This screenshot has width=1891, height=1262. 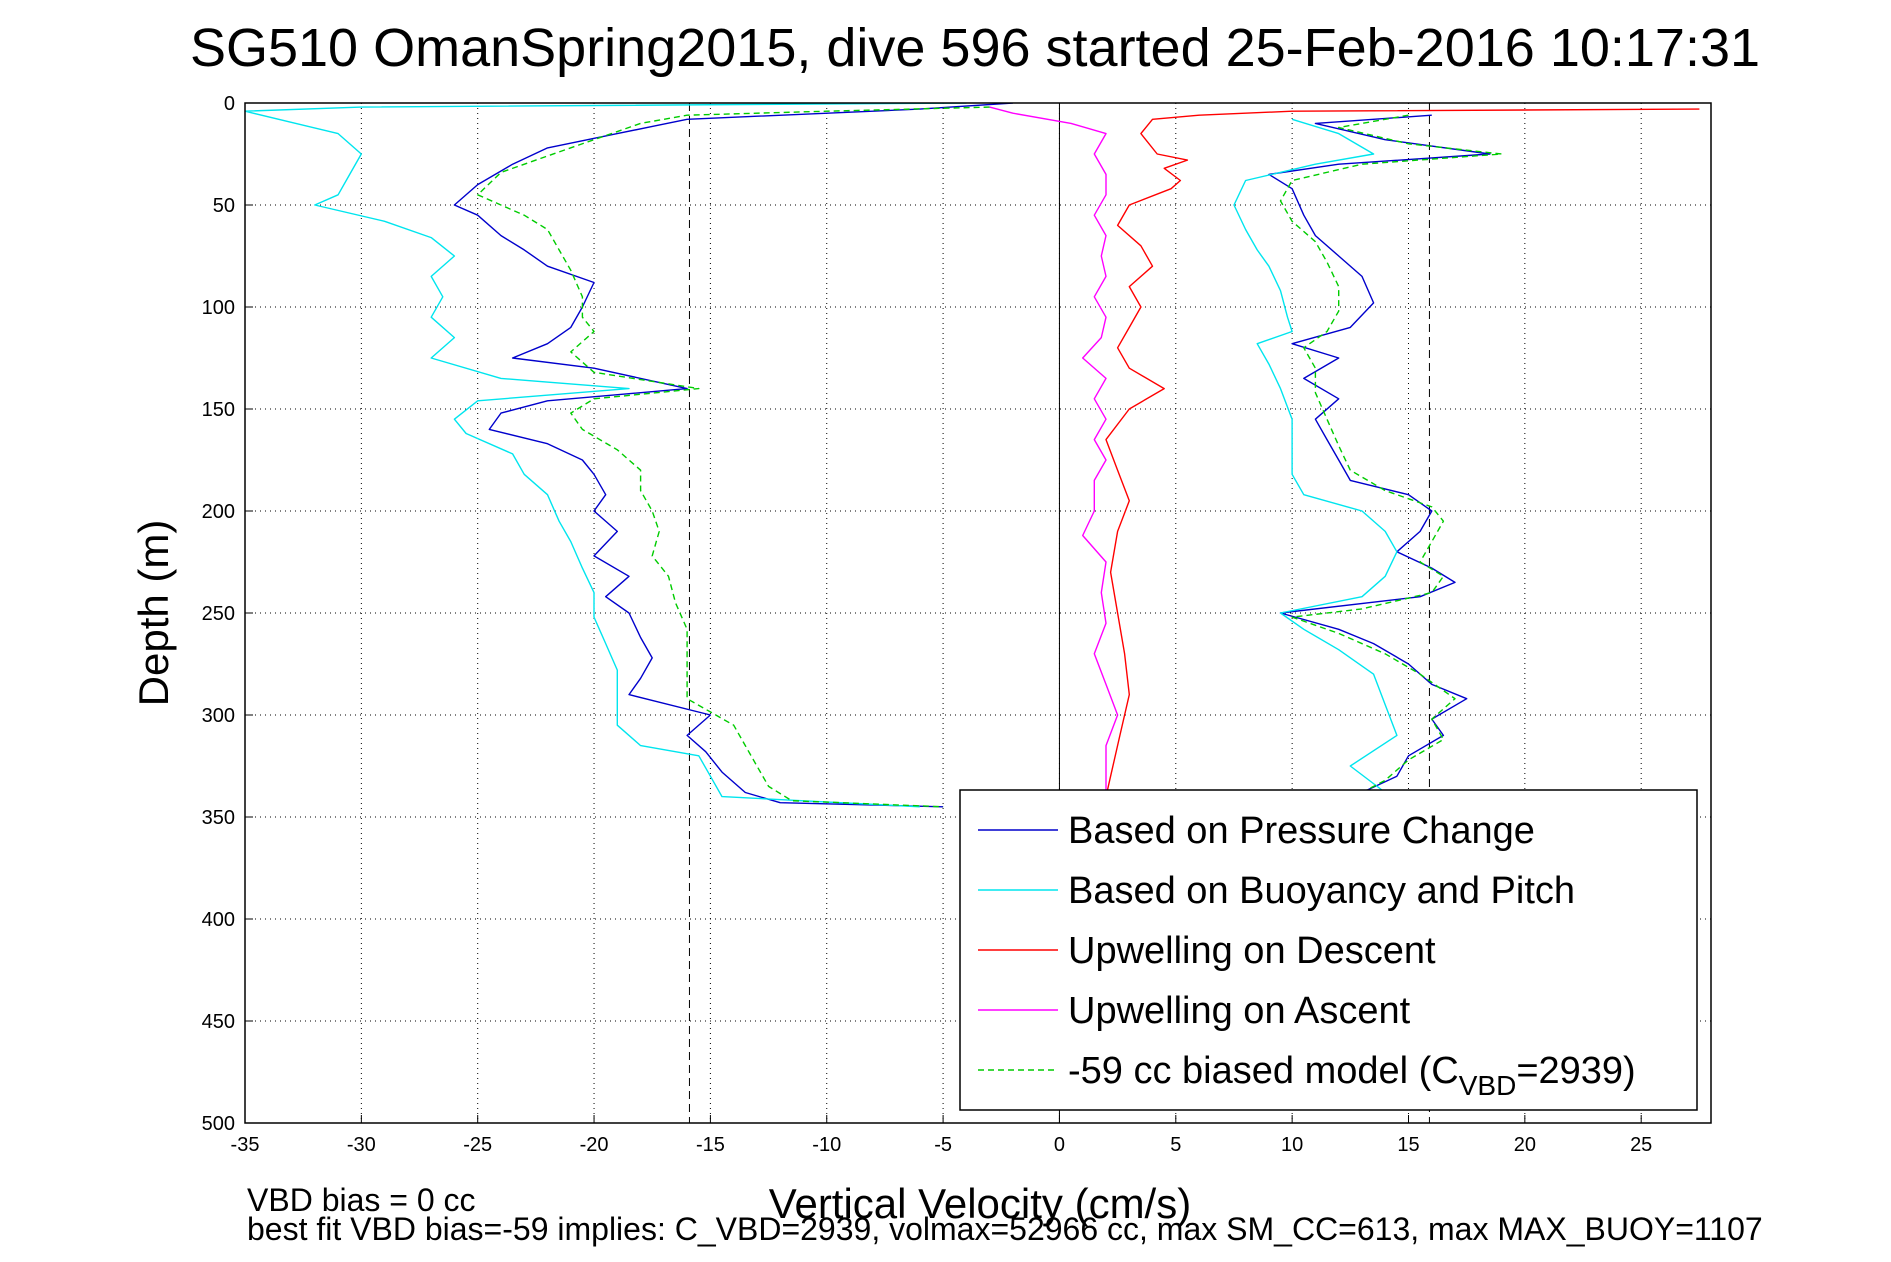 I want to click on series-line-upwelling-on-ascent-ascent, so click(x=1054, y=451).